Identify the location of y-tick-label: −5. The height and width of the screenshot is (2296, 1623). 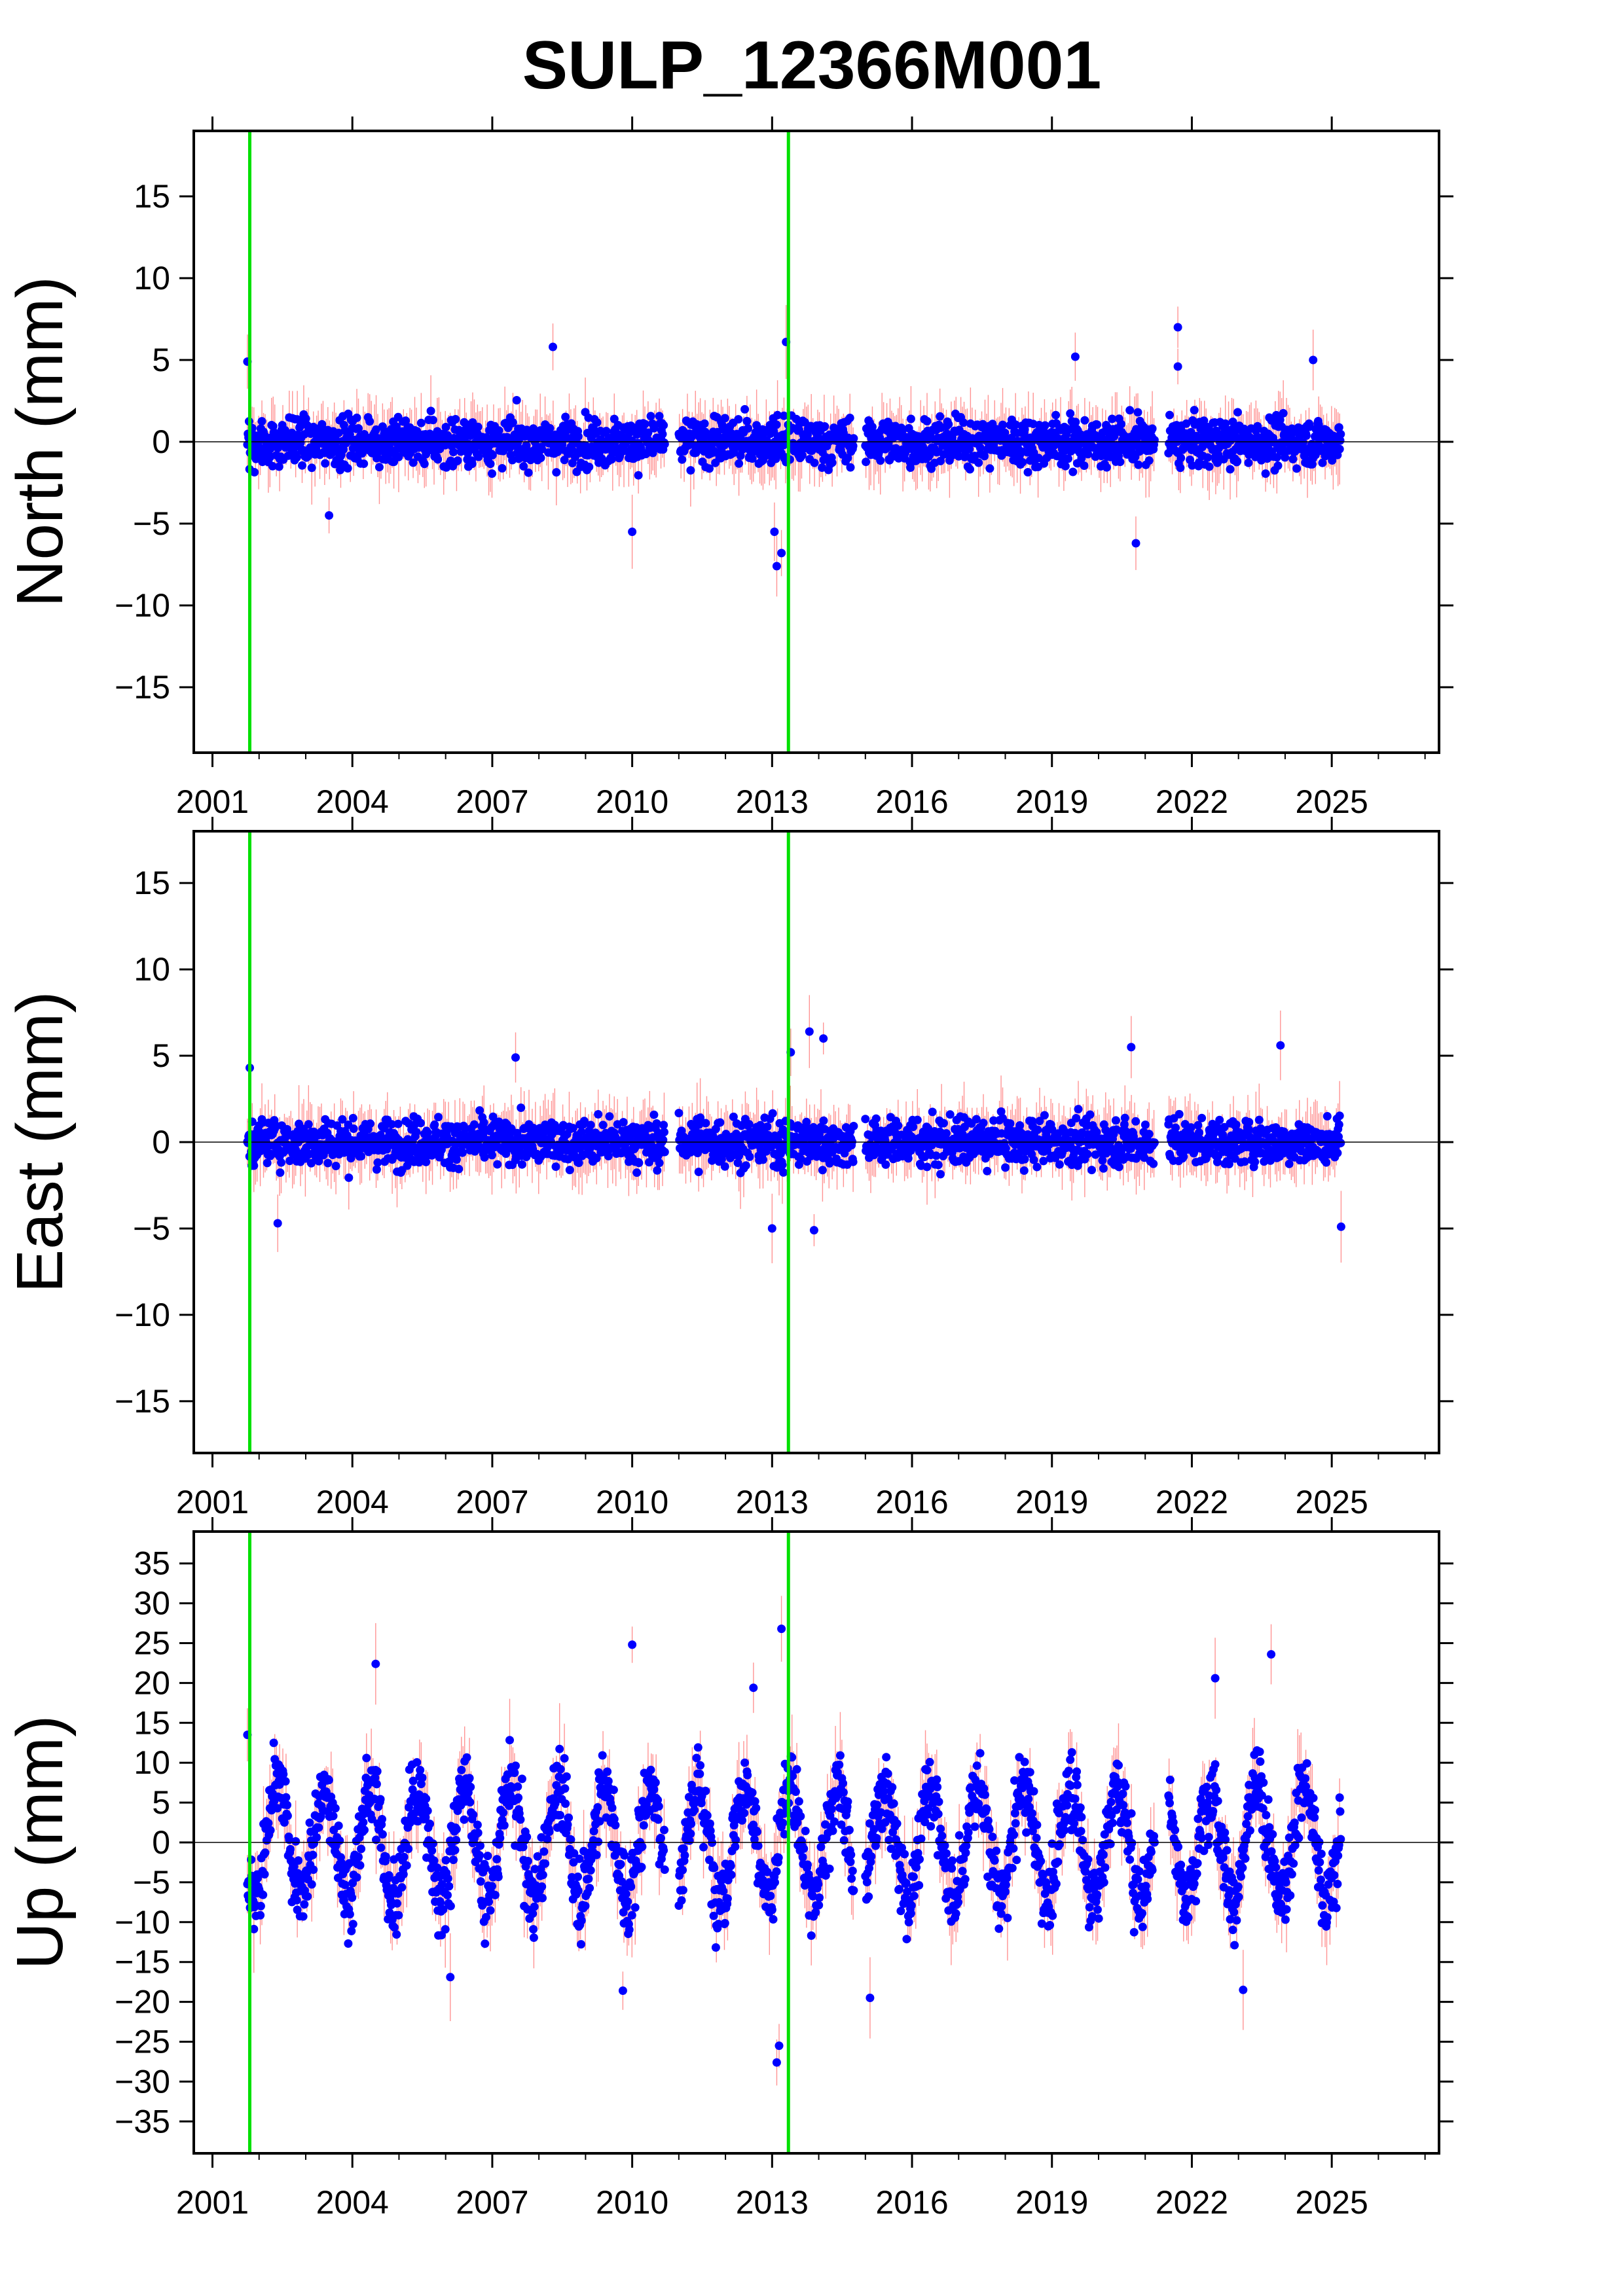
(151, 523).